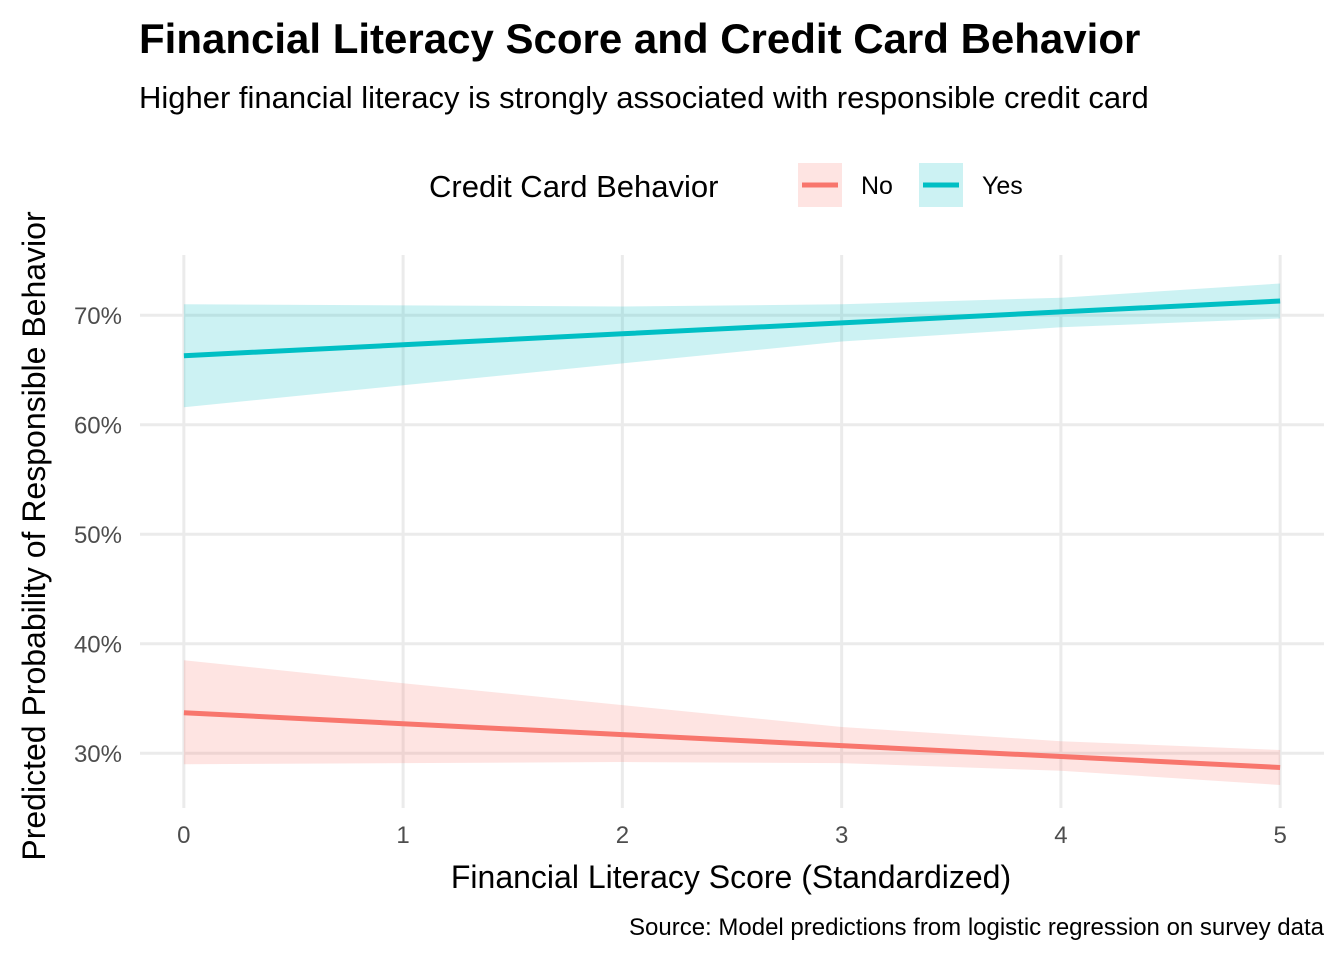 The height and width of the screenshot is (960, 1344). Describe the element at coordinates (731, 877) in the screenshot. I see `x-axis-title: Financial Literacy Score (Standardized)` at that location.